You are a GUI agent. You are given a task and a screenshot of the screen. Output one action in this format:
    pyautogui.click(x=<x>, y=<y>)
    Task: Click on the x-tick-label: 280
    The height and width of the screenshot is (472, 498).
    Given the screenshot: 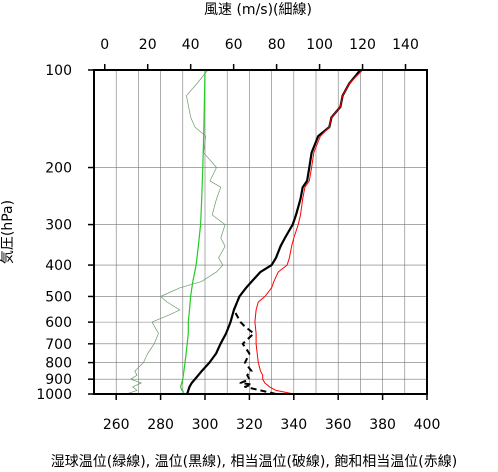 What is the action you would take?
    pyautogui.click(x=160, y=425)
    